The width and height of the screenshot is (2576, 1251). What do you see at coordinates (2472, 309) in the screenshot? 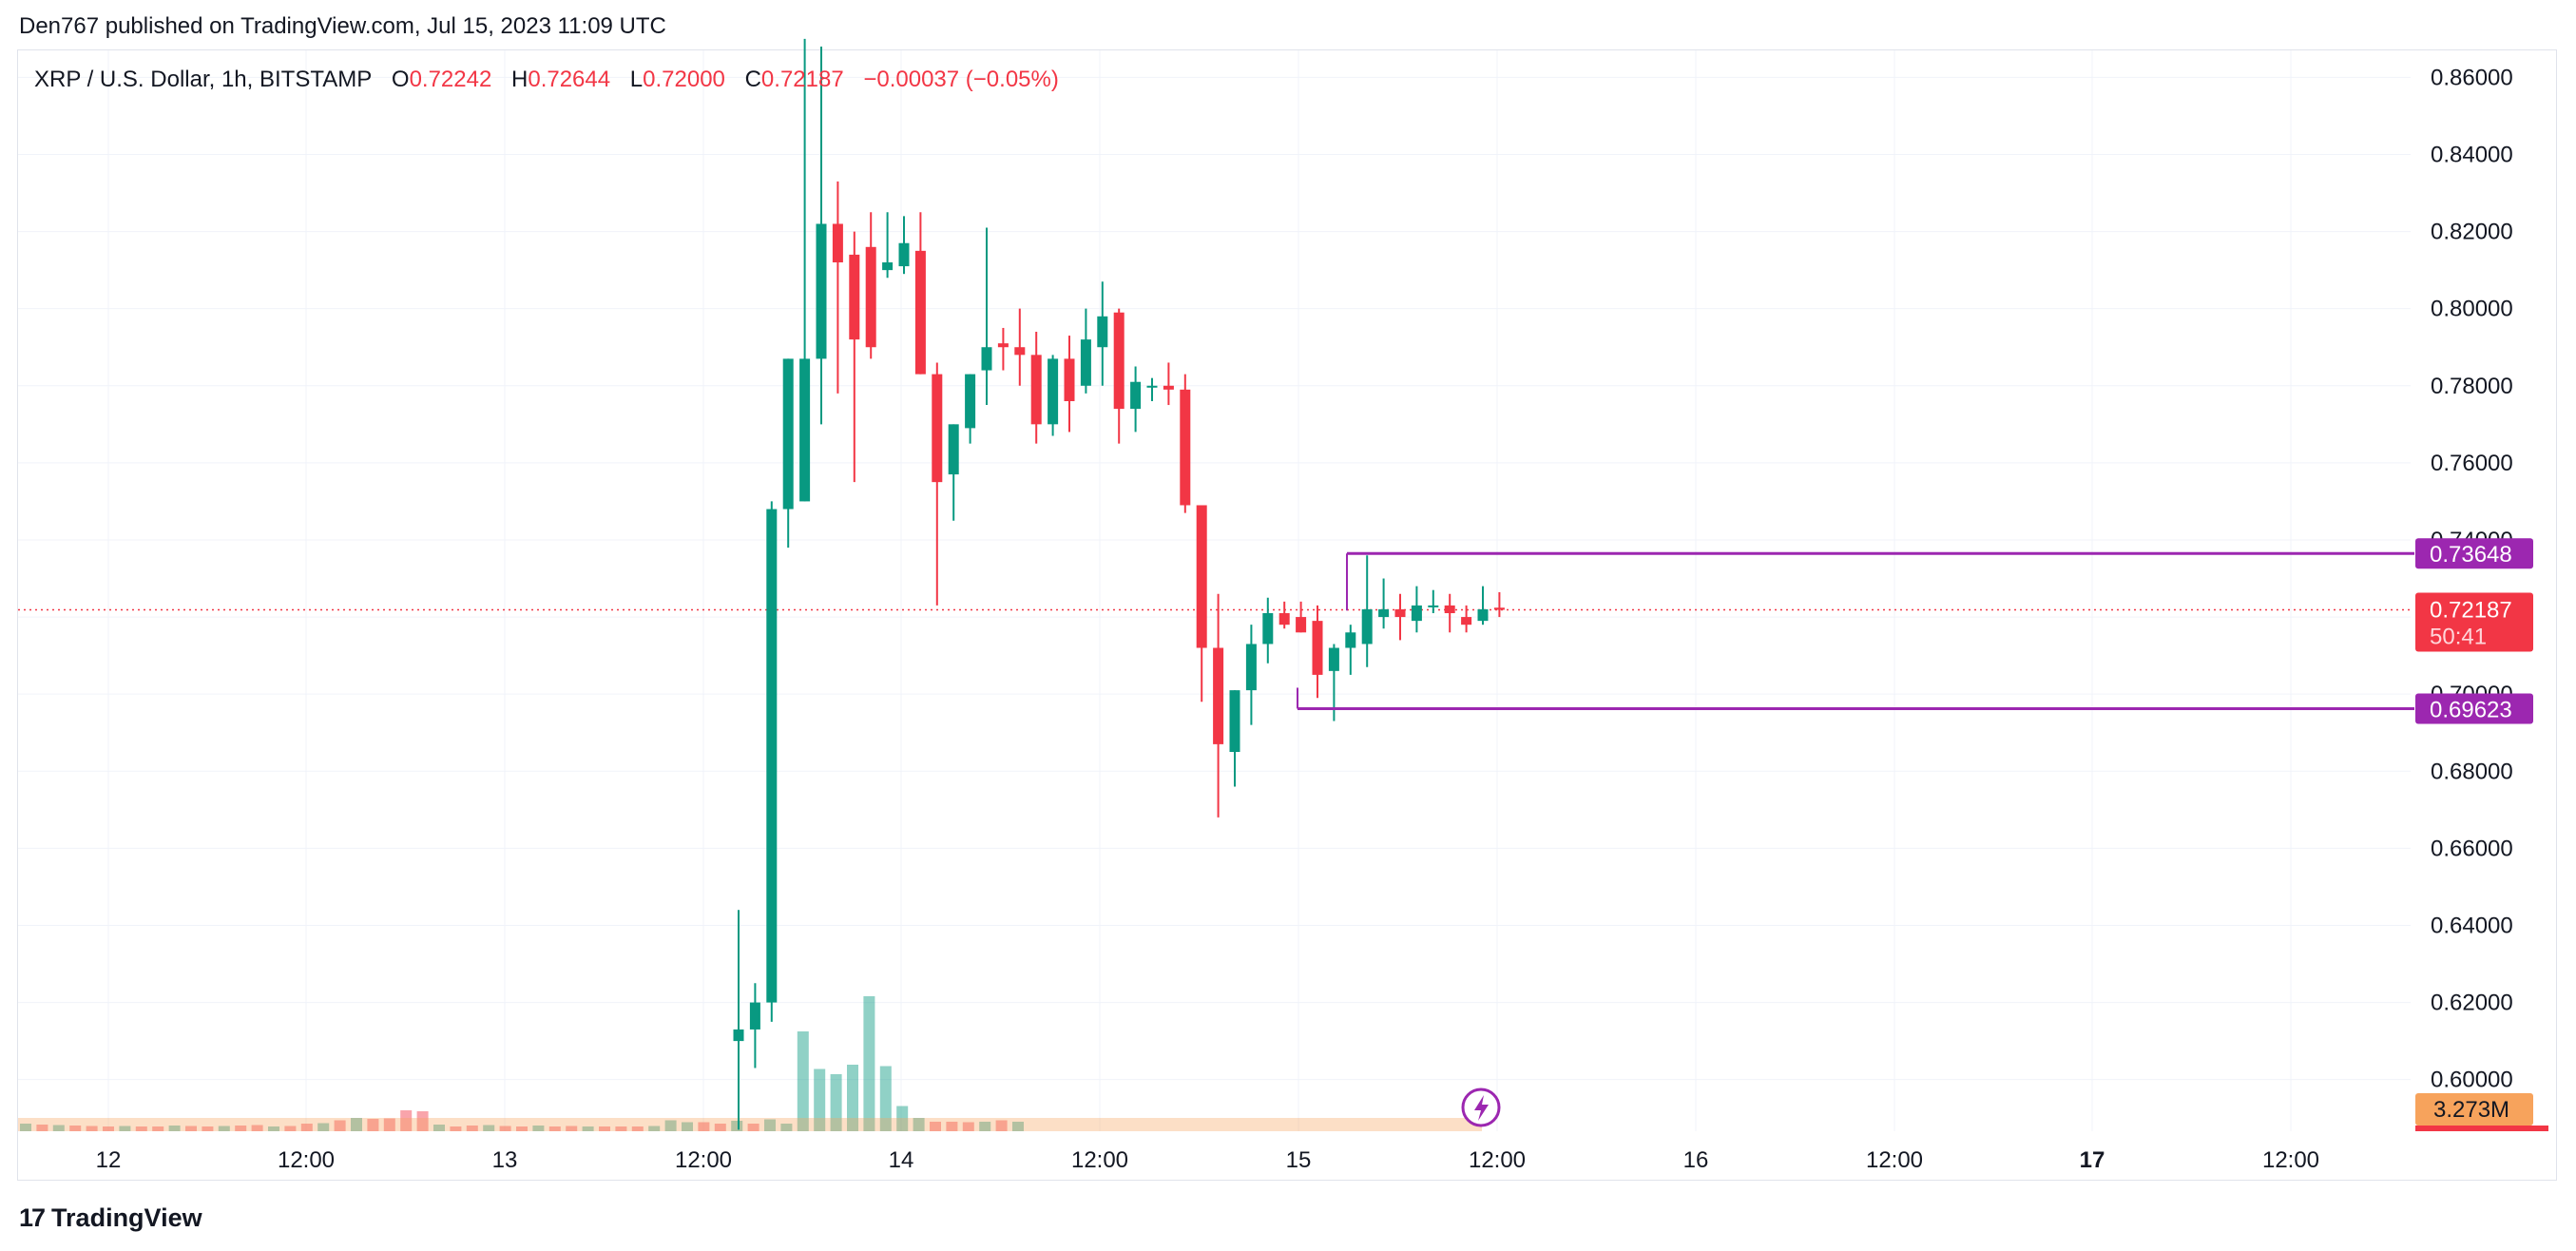
I see `y-tick-label: 0.80000` at bounding box center [2472, 309].